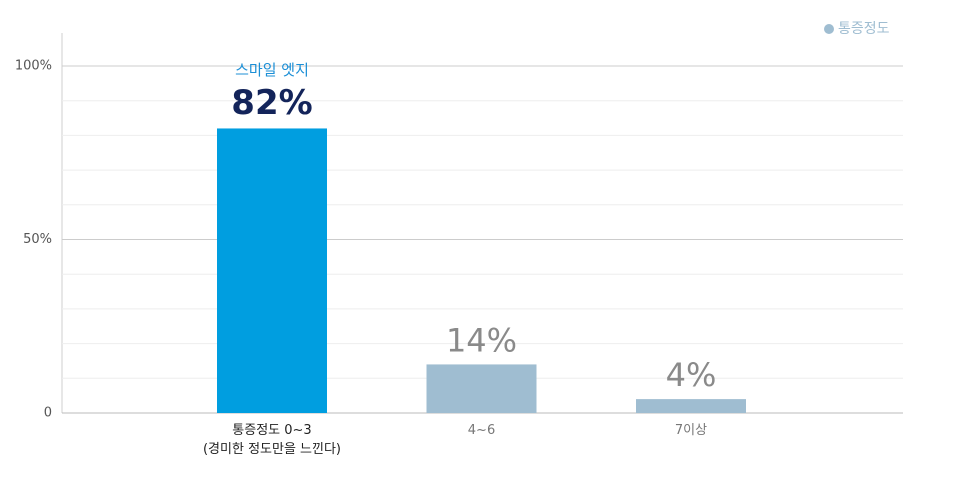  Describe the element at coordinates (271, 103) in the screenshot. I see `bar-value-label: 82%` at that location.